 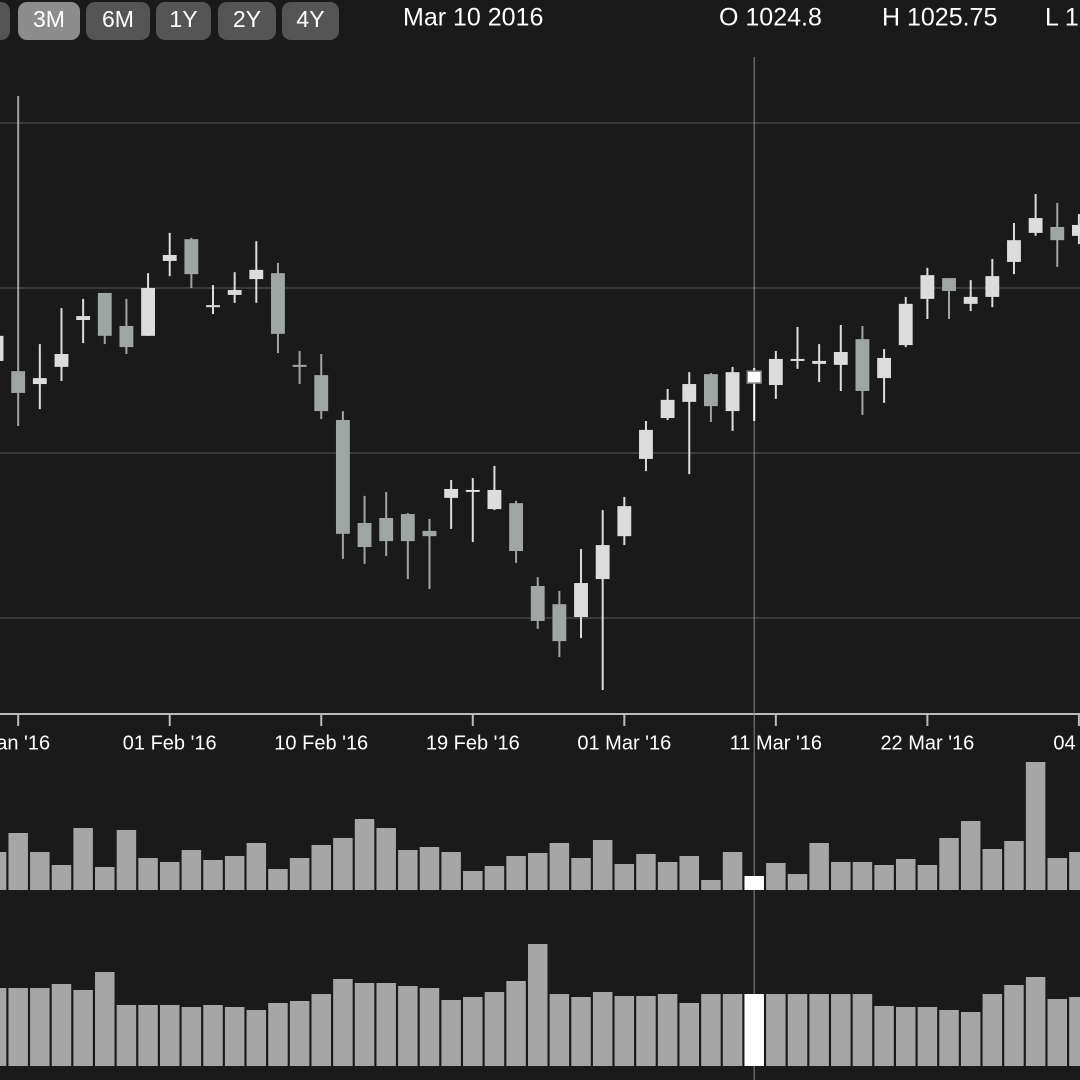 What do you see at coordinates (624, 743) in the screenshot?
I see `x-tick-label: 01 Mar '16` at bounding box center [624, 743].